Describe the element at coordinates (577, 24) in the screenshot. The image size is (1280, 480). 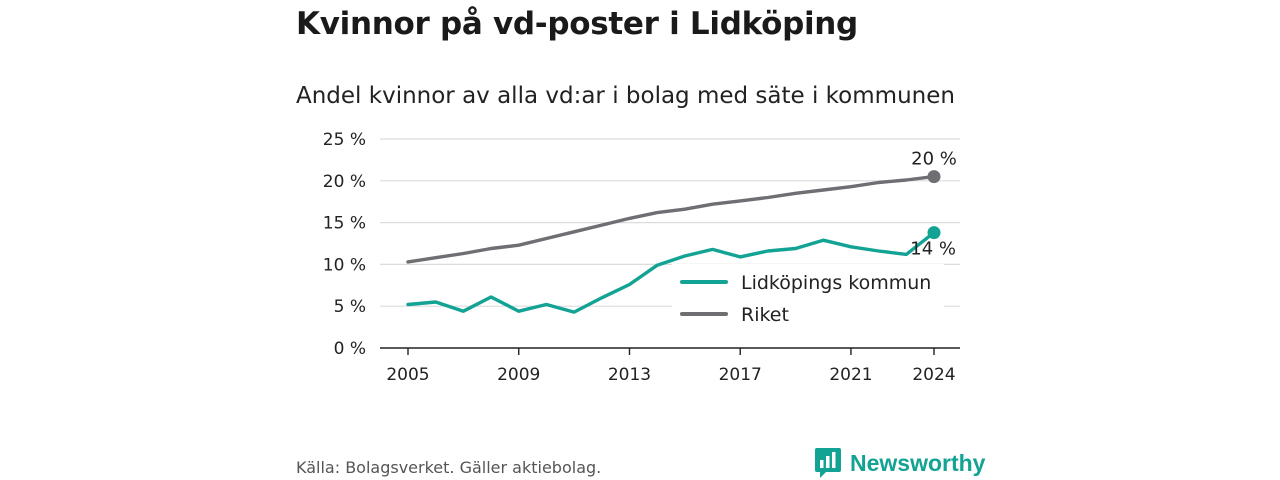
I see `chart-title: Kvinnor på vd-poster i Lidköping` at that location.